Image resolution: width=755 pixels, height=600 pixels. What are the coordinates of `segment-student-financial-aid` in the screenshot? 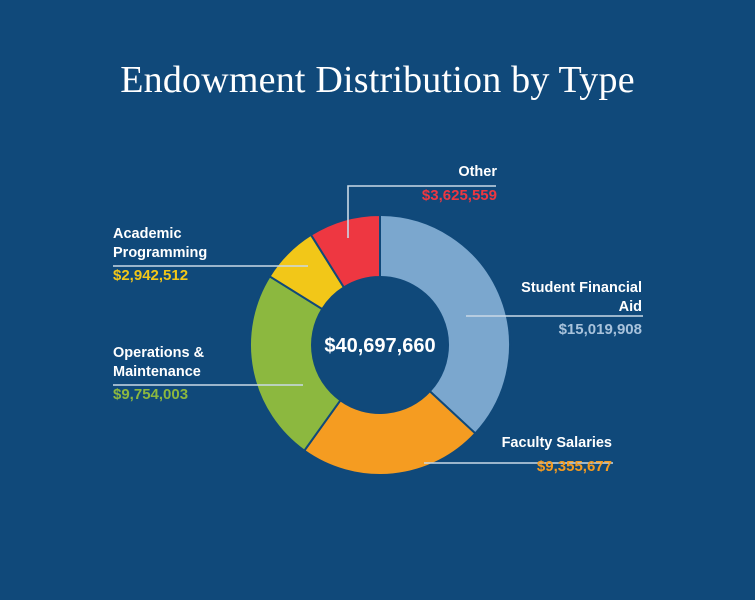 It's located at (445, 324).